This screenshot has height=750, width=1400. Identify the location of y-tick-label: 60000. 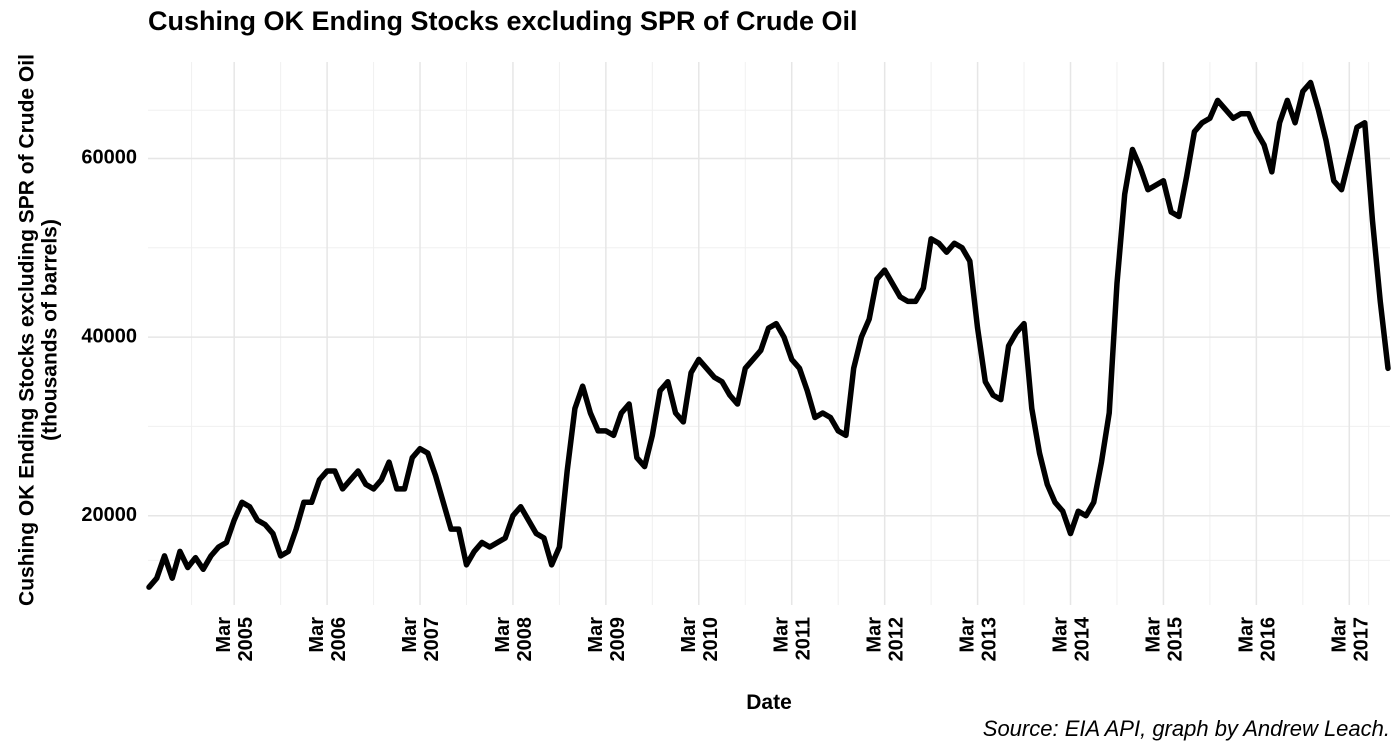
(109, 158).